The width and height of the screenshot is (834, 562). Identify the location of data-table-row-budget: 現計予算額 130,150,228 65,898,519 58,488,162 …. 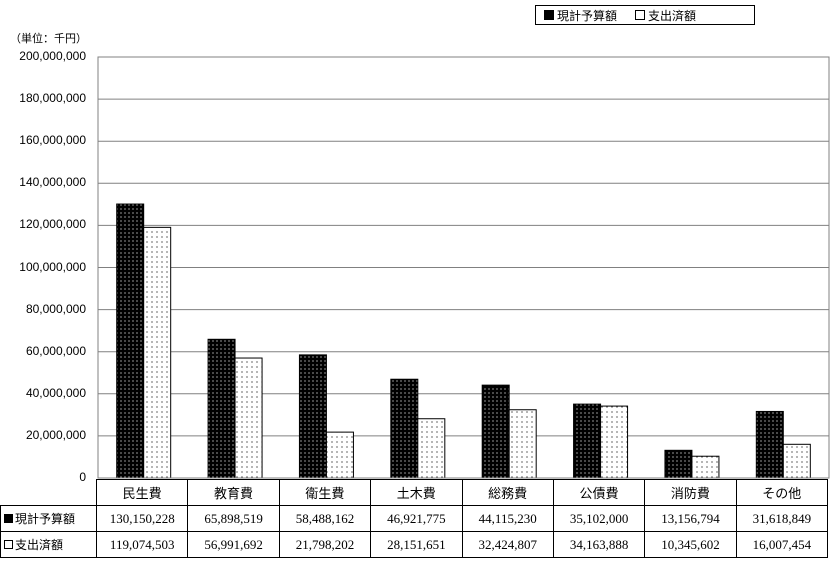
(414, 518).